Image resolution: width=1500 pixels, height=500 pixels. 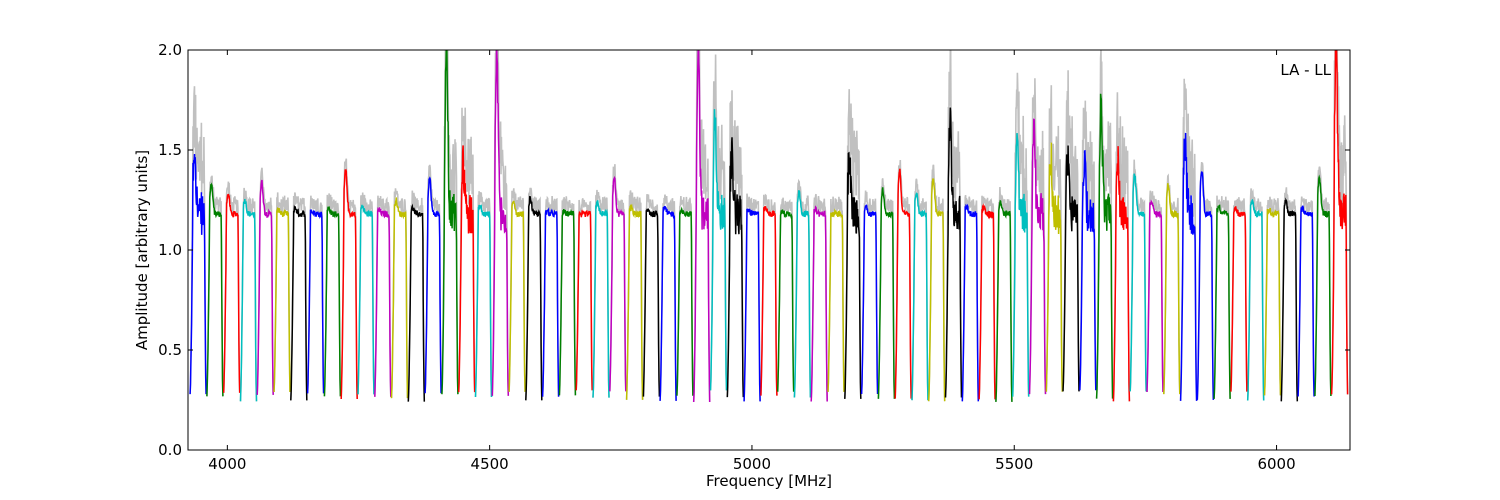 I want to click on x-tick-label: 4500, so click(x=490, y=464).